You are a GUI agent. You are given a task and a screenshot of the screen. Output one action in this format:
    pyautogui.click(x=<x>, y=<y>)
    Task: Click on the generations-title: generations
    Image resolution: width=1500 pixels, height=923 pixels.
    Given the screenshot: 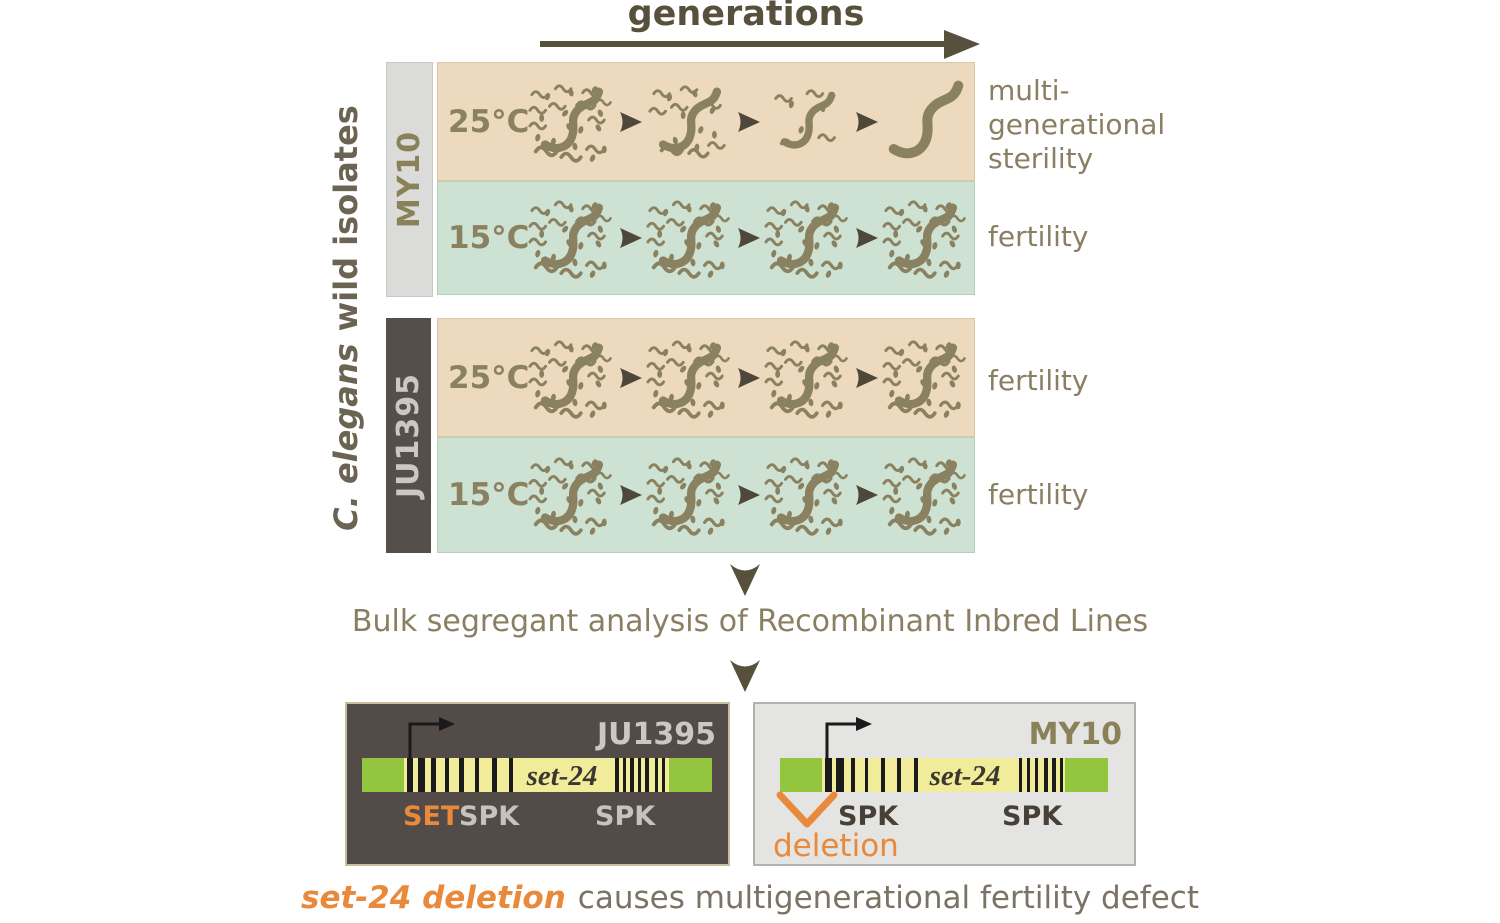 What is the action you would take?
    pyautogui.click(x=746, y=17)
    